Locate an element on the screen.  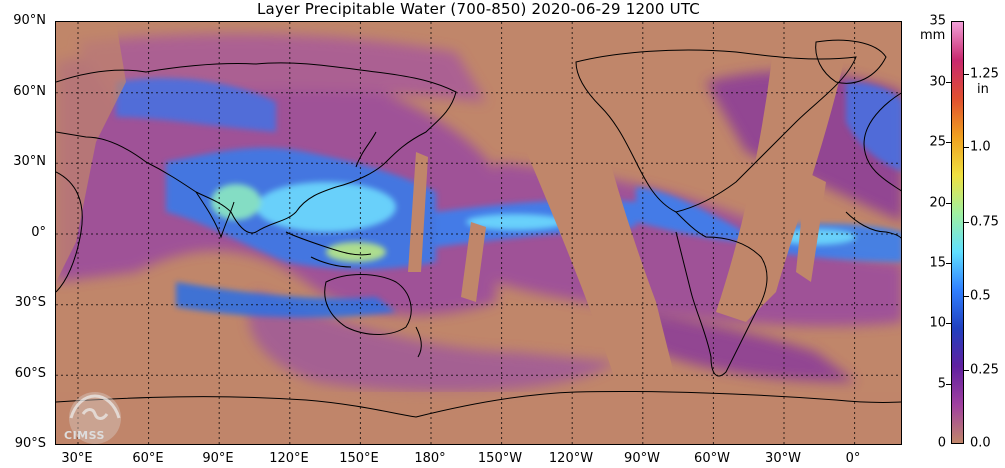
colorbar-mm-unit: mm is located at coordinates (933, 35).